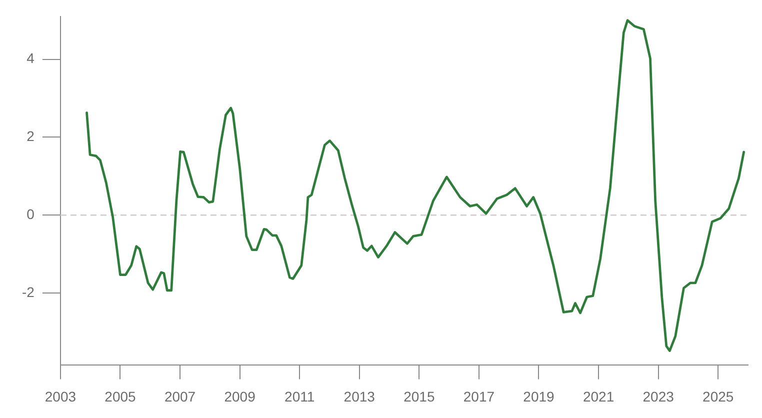 This screenshot has height=418, width=762. Describe the element at coordinates (120, 396) in the screenshot. I see `x-tick-label: 2005` at that location.